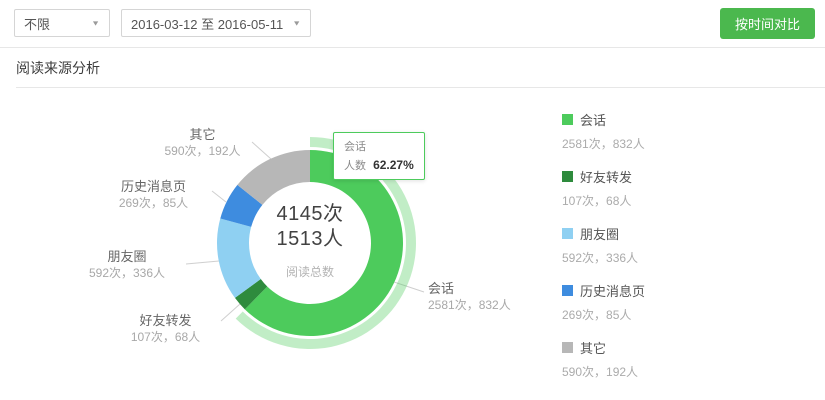 This screenshot has height=400, width=825. What do you see at coordinates (393, 165) in the screenshot?
I see `tooltip-percent: 62.27%` at bounding box center [393, 165].